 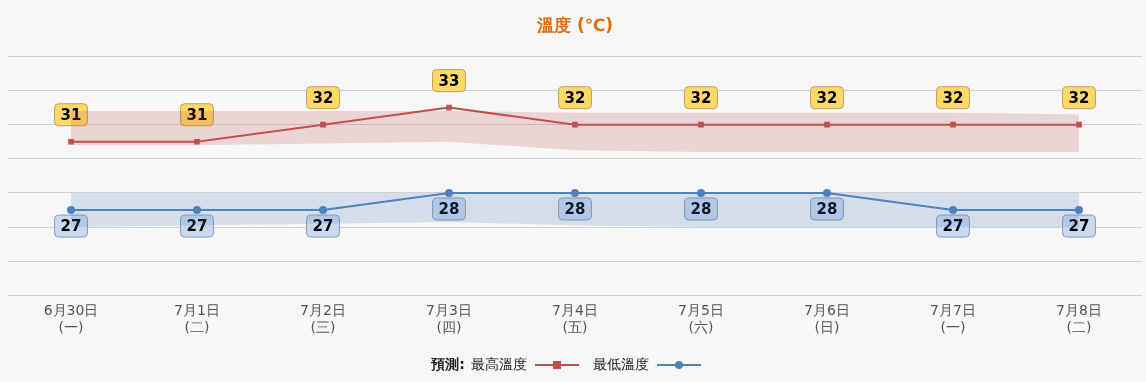 I want to click on x-tick-label: 7月6日 (日), so click(x=827, y=319).